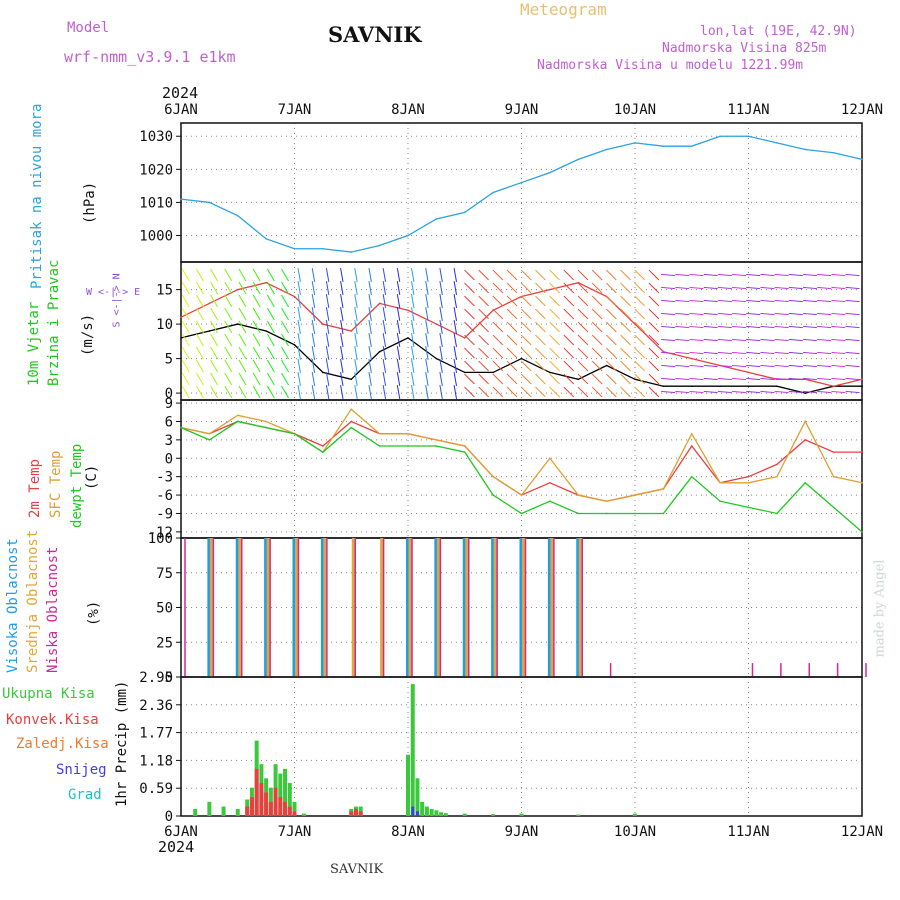 This screenshot has width=900, height=900. What do you see at coordinates (156, 170) in the screenshot?
I see `y-tick-label: 1020` at bounding box center [156, 170].